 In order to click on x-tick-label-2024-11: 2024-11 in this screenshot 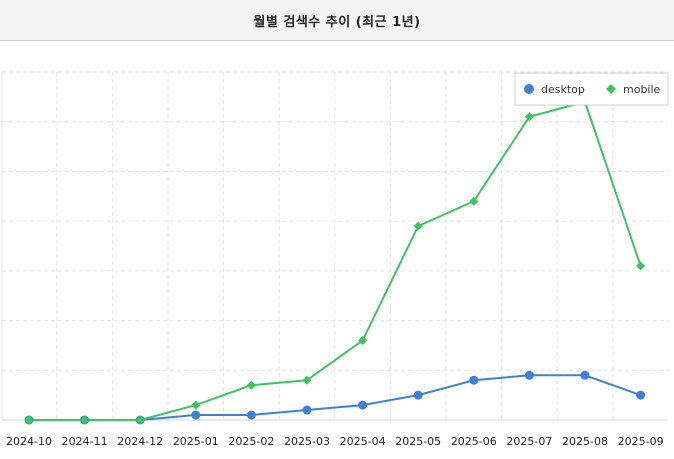, I will do `click(85, 441)`.